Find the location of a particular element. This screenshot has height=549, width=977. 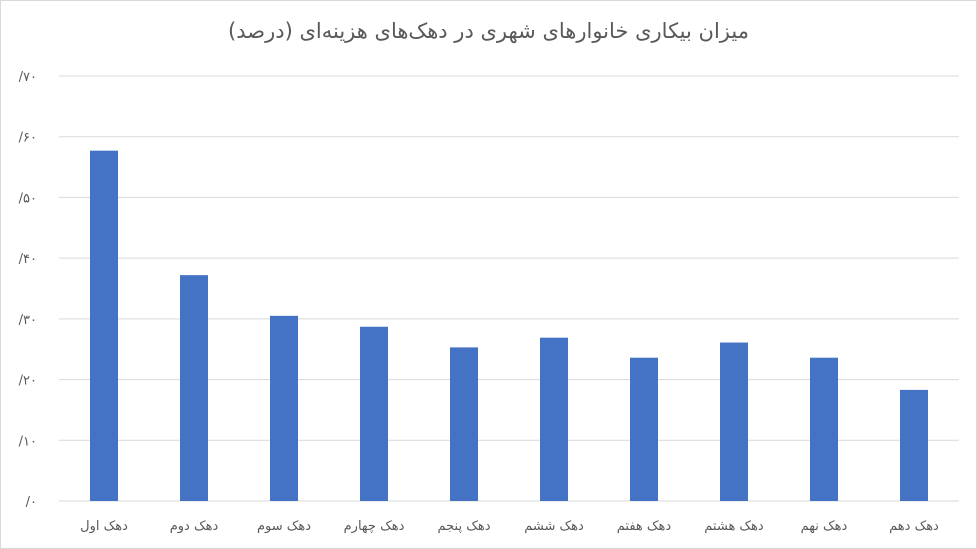

y-tick-label: /۳۰ is located at coordinates (28, 320).